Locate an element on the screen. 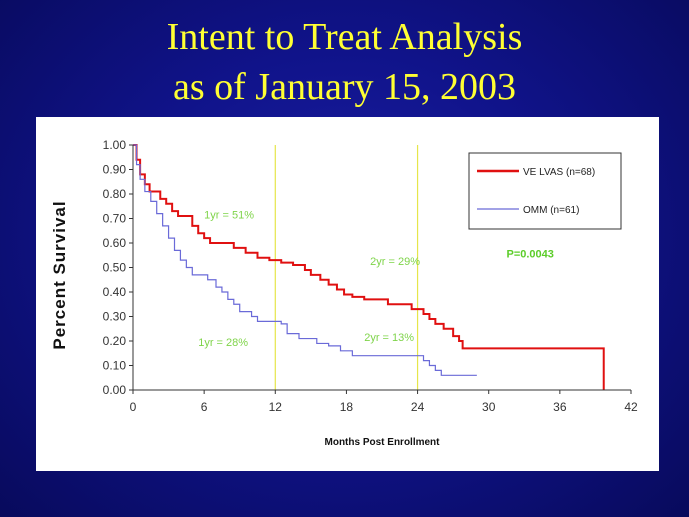  legend-label: OMM (n=61) is located at coordinates (551, 210).